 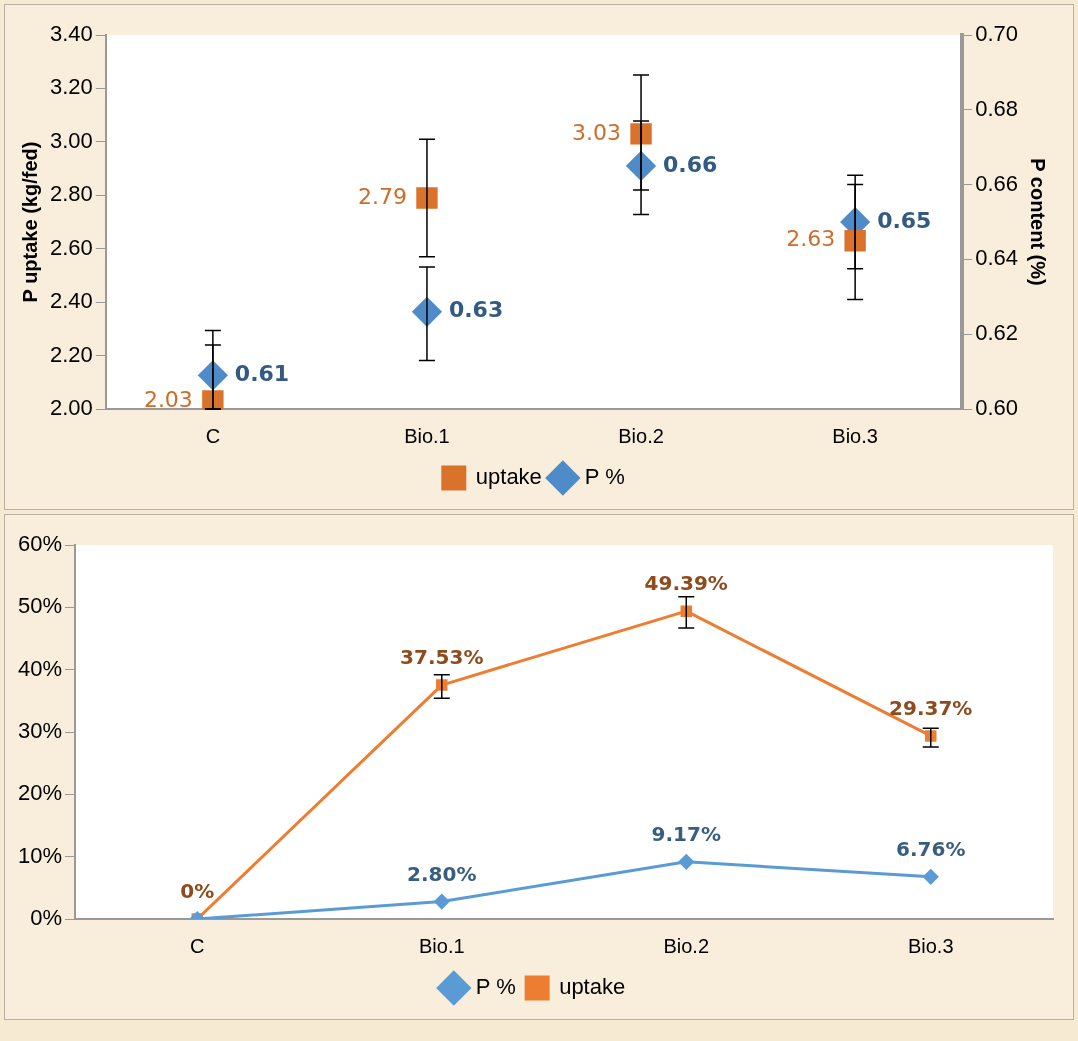 What do you see at coordinates (71, 354) in the screenshot?
I see `y-tick-label: 2.20` at bounding box center [71, 354].